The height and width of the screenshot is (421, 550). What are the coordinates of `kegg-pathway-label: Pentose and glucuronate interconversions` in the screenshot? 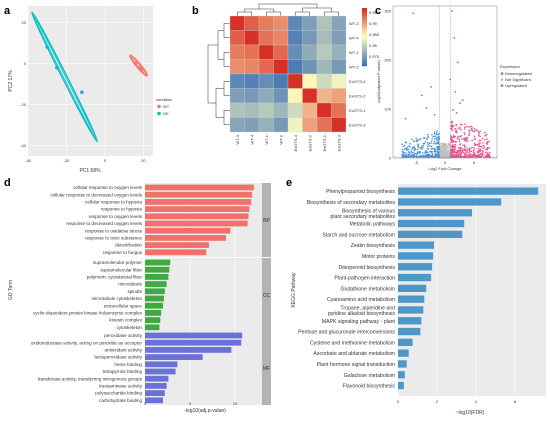 It's located at (346, 333).